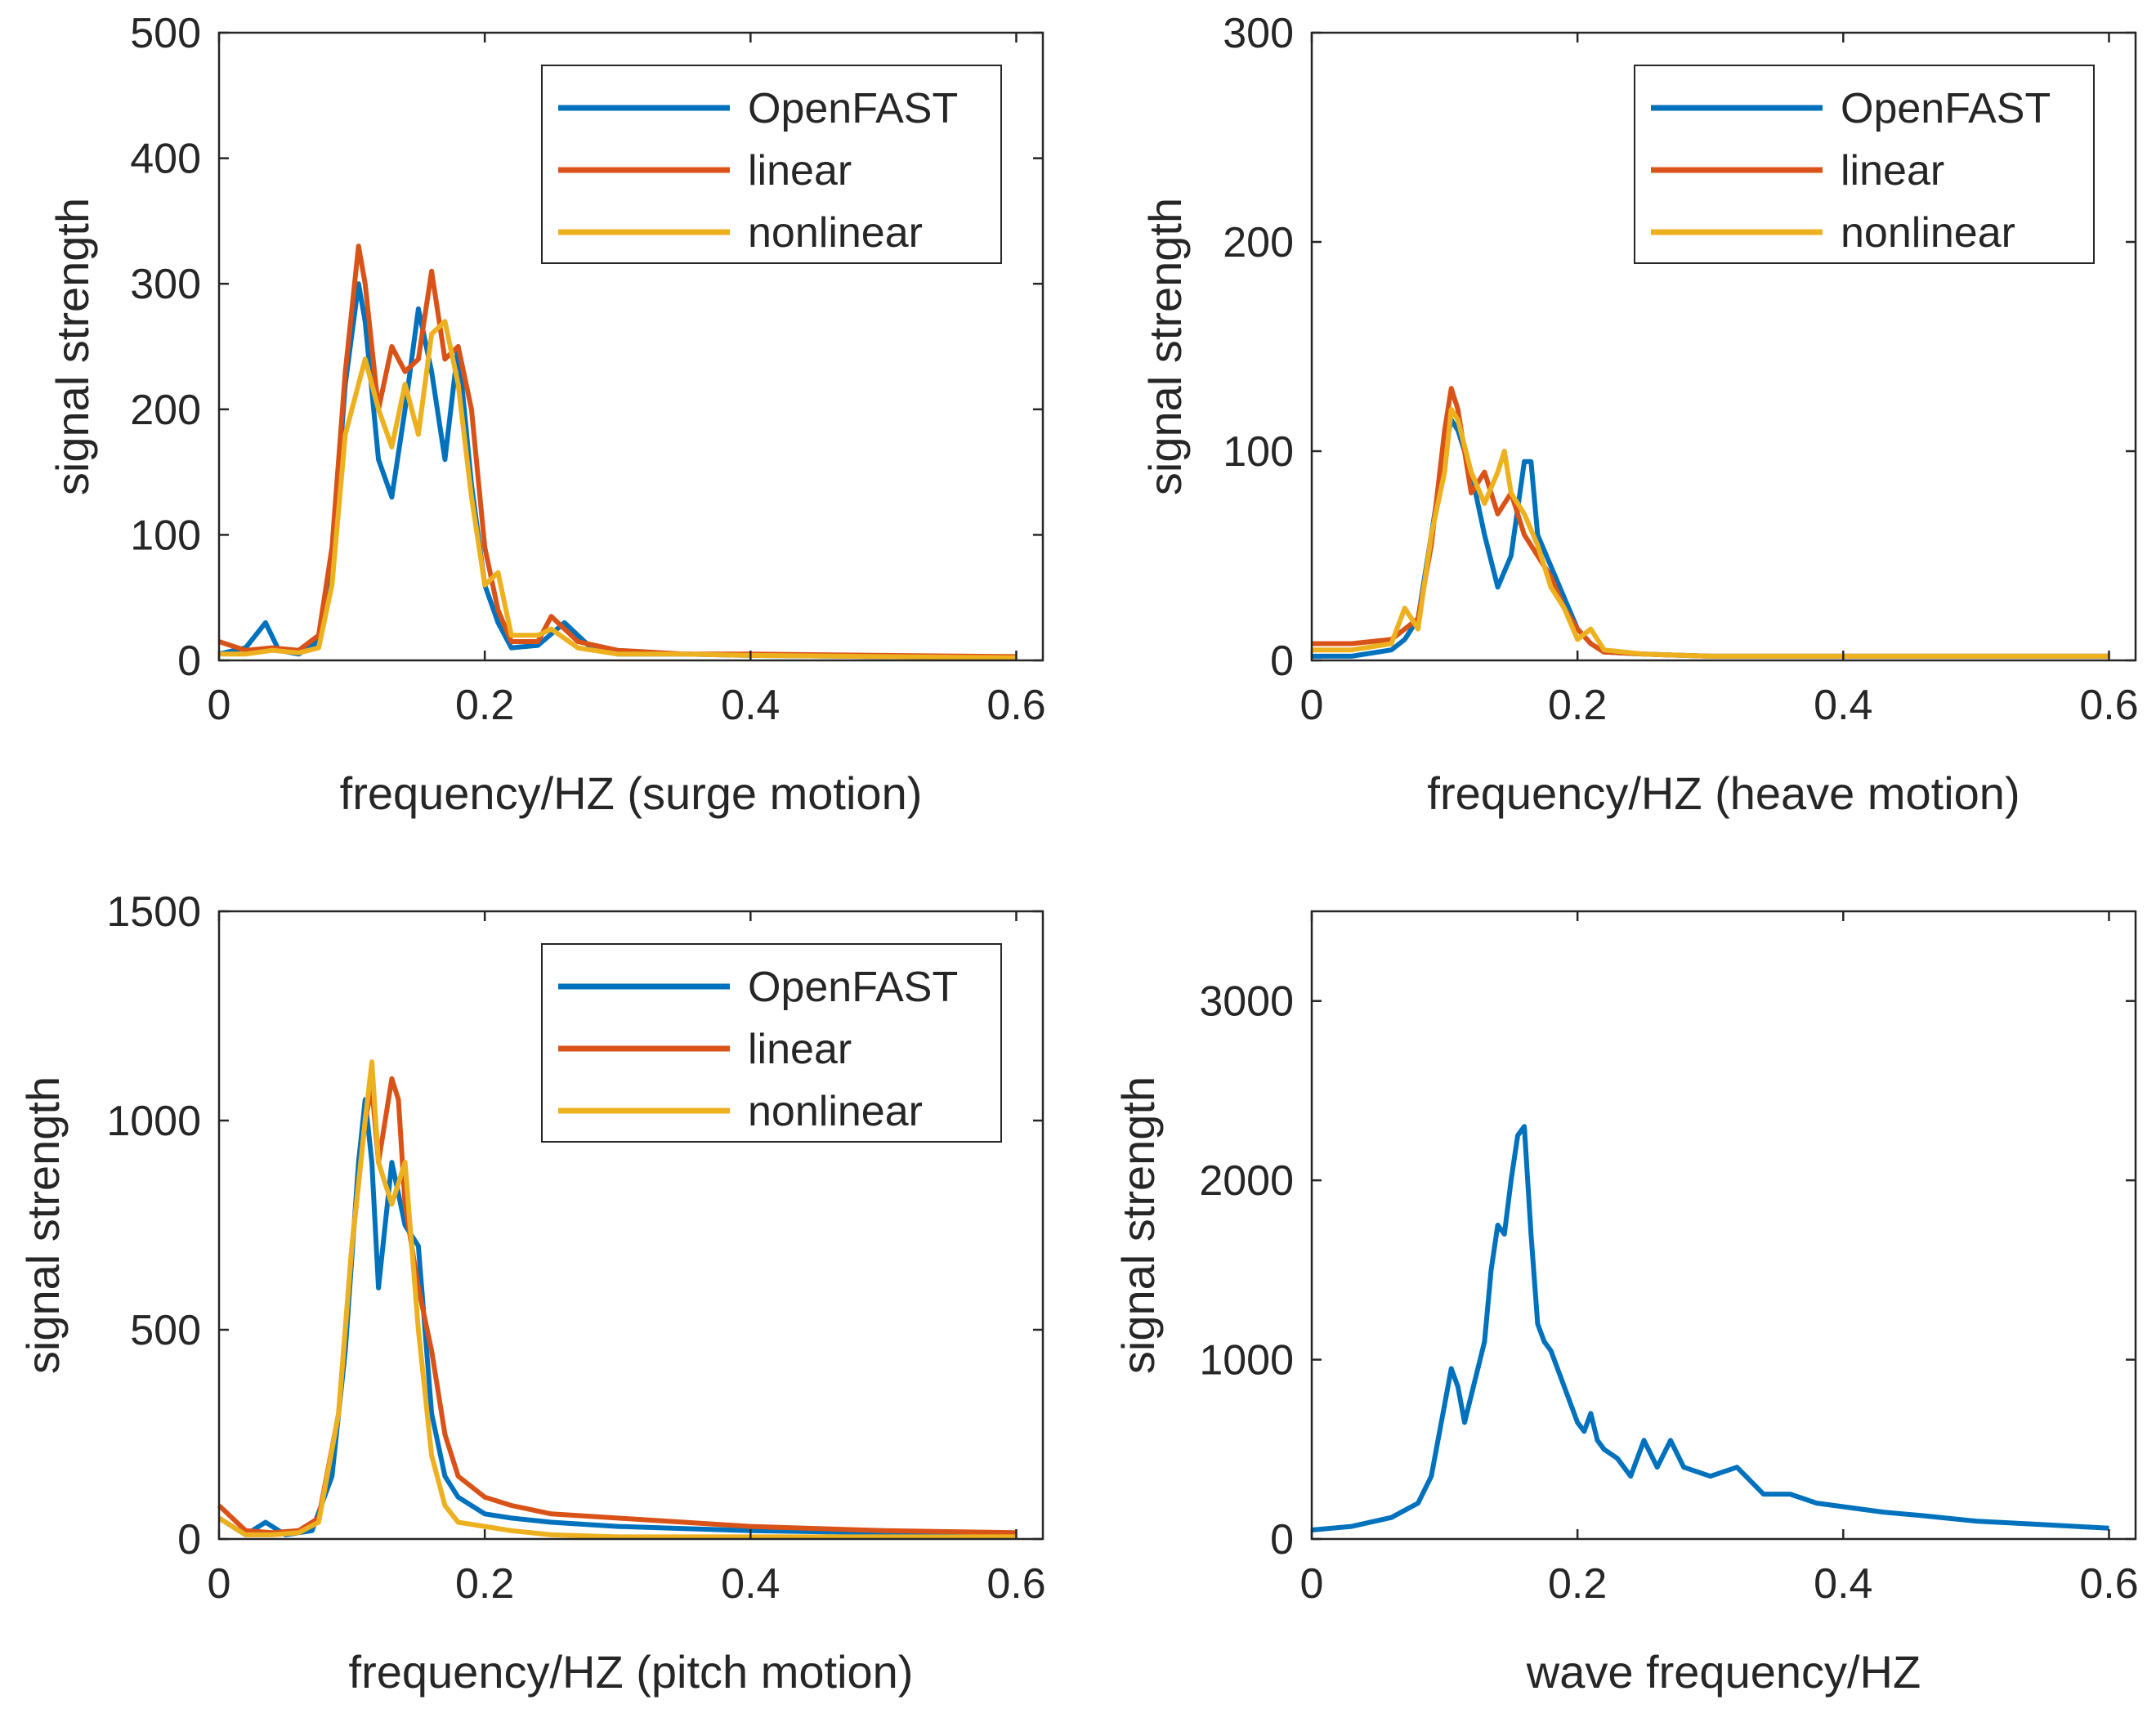 The image size is (2156, 1709). I want to click on surge-x-tick-label: 0.4, so click(750, 705).